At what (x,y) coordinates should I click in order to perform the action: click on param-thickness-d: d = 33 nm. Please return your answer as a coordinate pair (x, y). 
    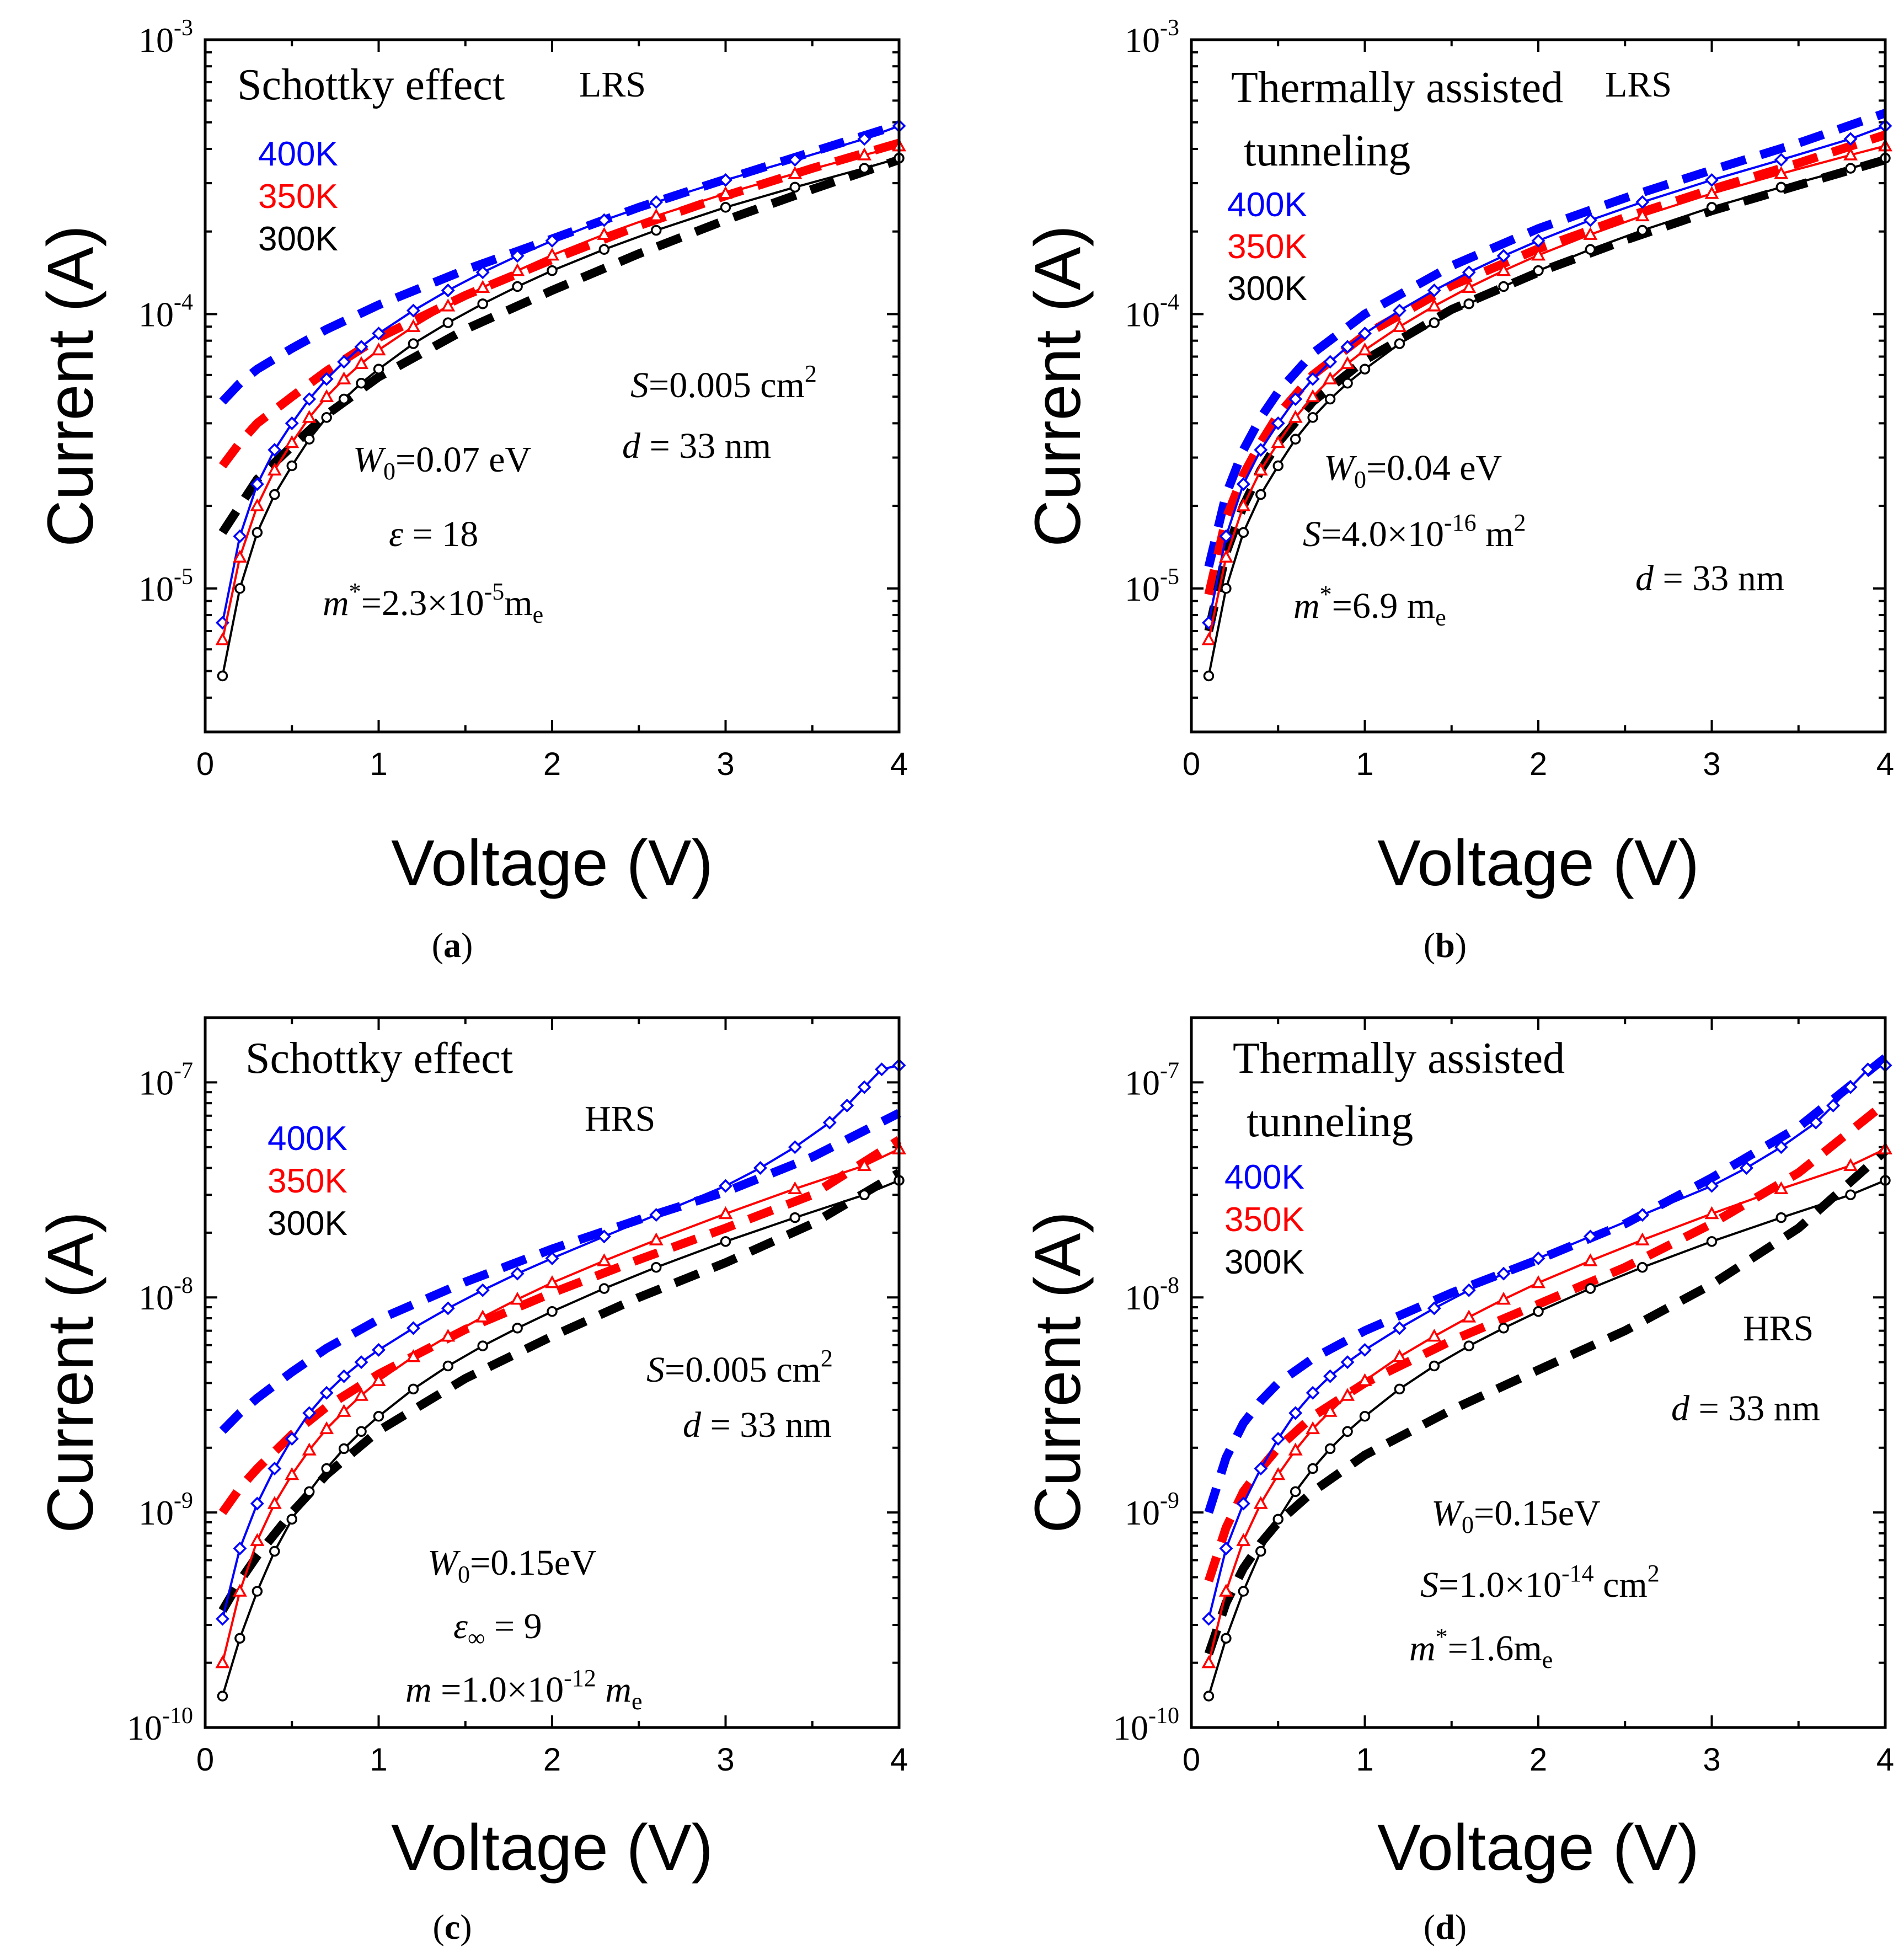
    Looking at the image, I should click on (1746, 1408).